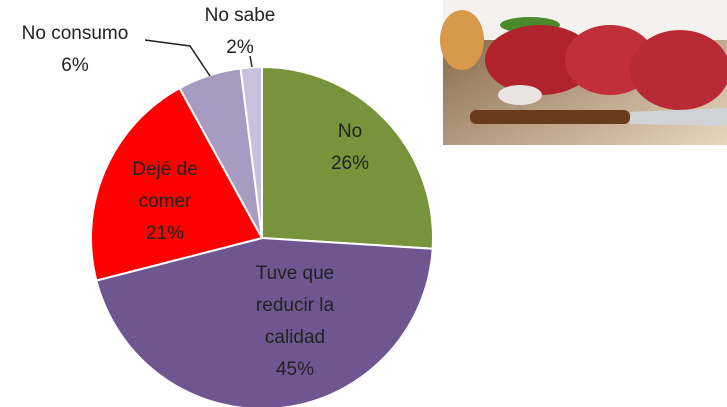 This screenshot has height=407, width=727. I want to click on slice-label: Dejé de comer 21%, so click(165, 202).